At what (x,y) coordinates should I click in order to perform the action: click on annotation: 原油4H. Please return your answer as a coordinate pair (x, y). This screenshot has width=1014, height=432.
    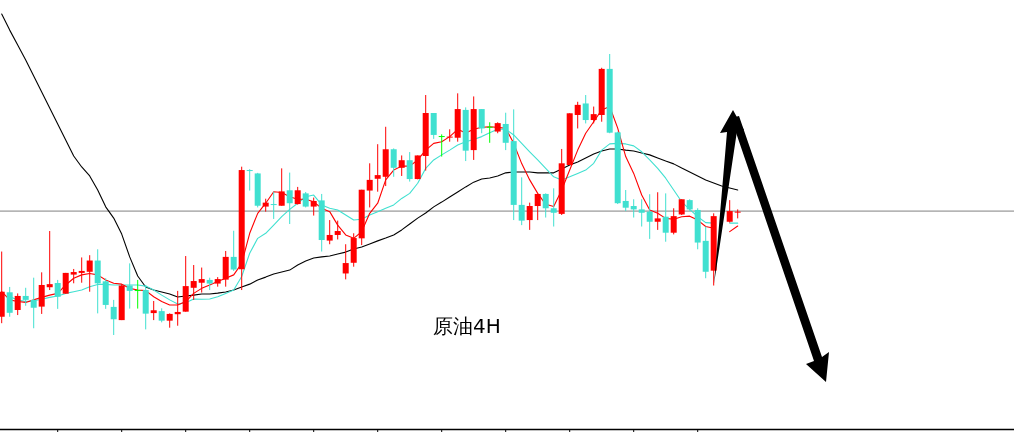
    Looking at the image, I should click on (467, 326).